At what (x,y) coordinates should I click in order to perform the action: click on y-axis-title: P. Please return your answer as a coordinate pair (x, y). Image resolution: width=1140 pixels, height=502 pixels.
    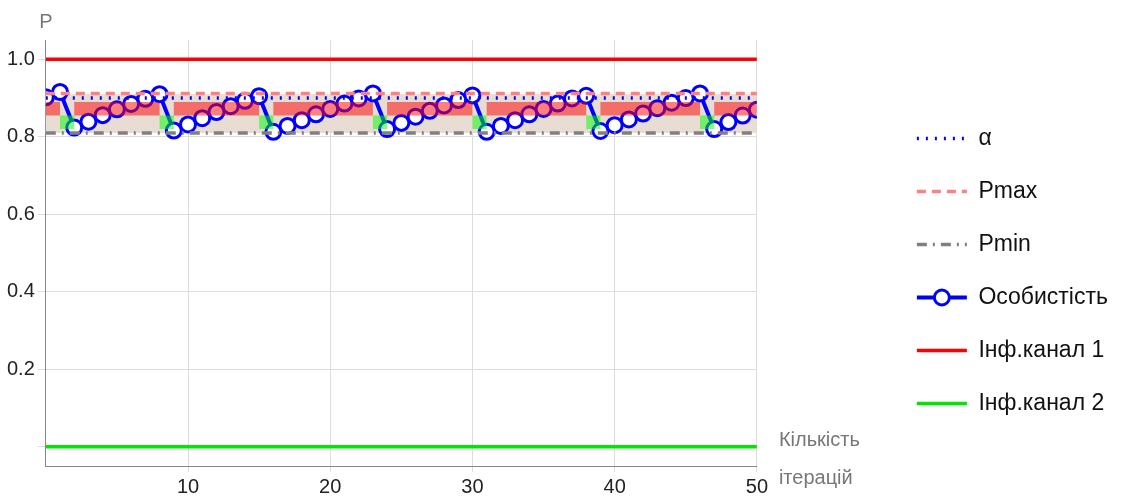
    Looking at the image, I should click on (46, 20).